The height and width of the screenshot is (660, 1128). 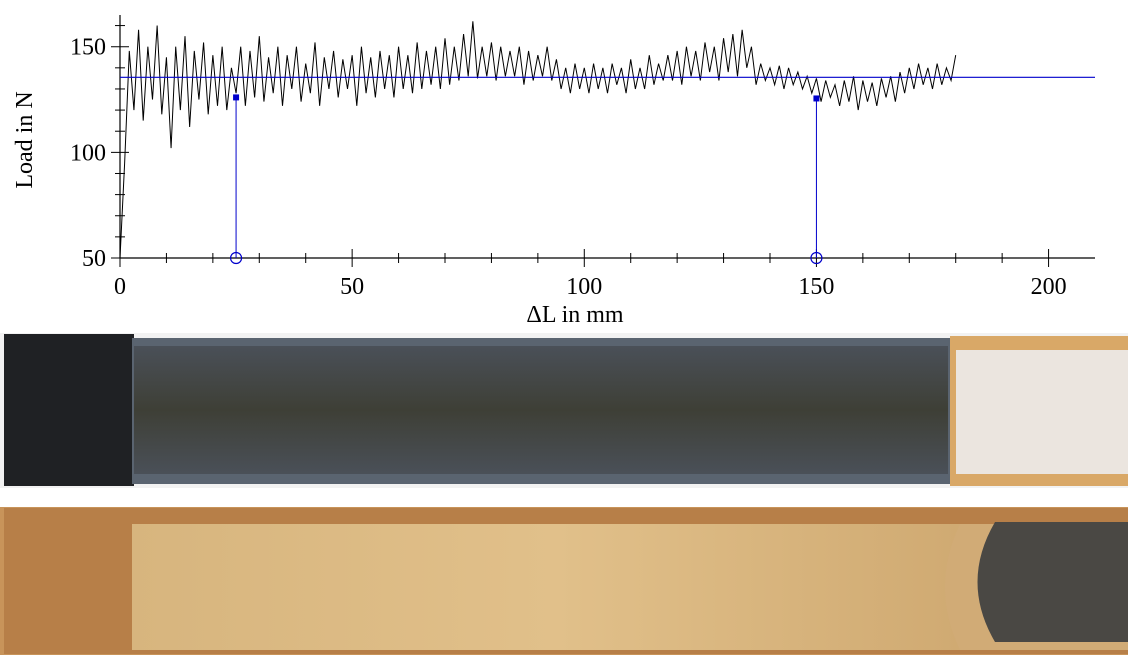 What do you see at coordinates (88, 48) in the screenshot?
I see `y-tick-label: 150` at bounding box center [88, 48].